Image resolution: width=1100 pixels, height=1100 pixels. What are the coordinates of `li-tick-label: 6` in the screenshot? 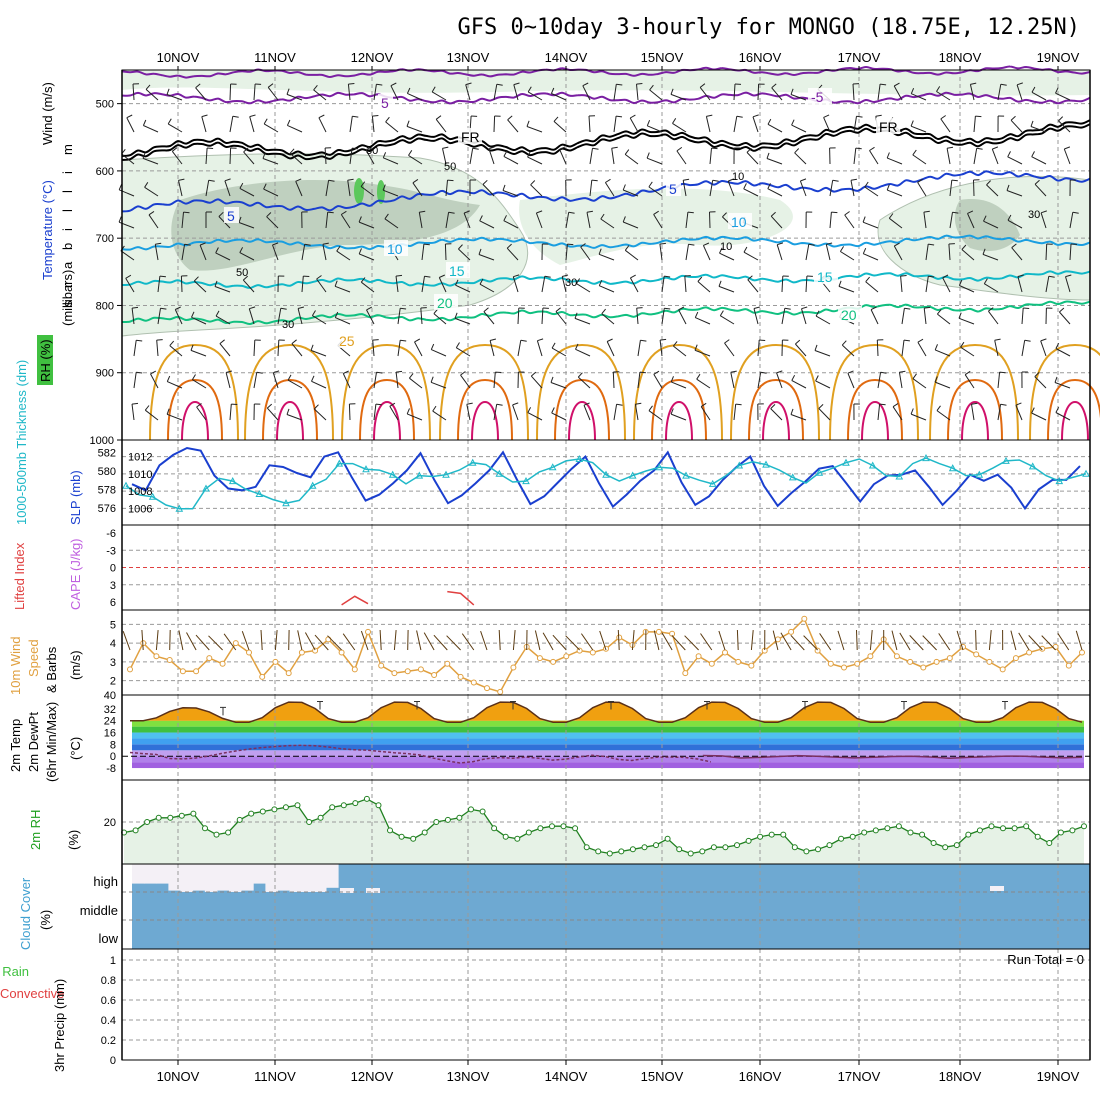 It's located at (113, 603).